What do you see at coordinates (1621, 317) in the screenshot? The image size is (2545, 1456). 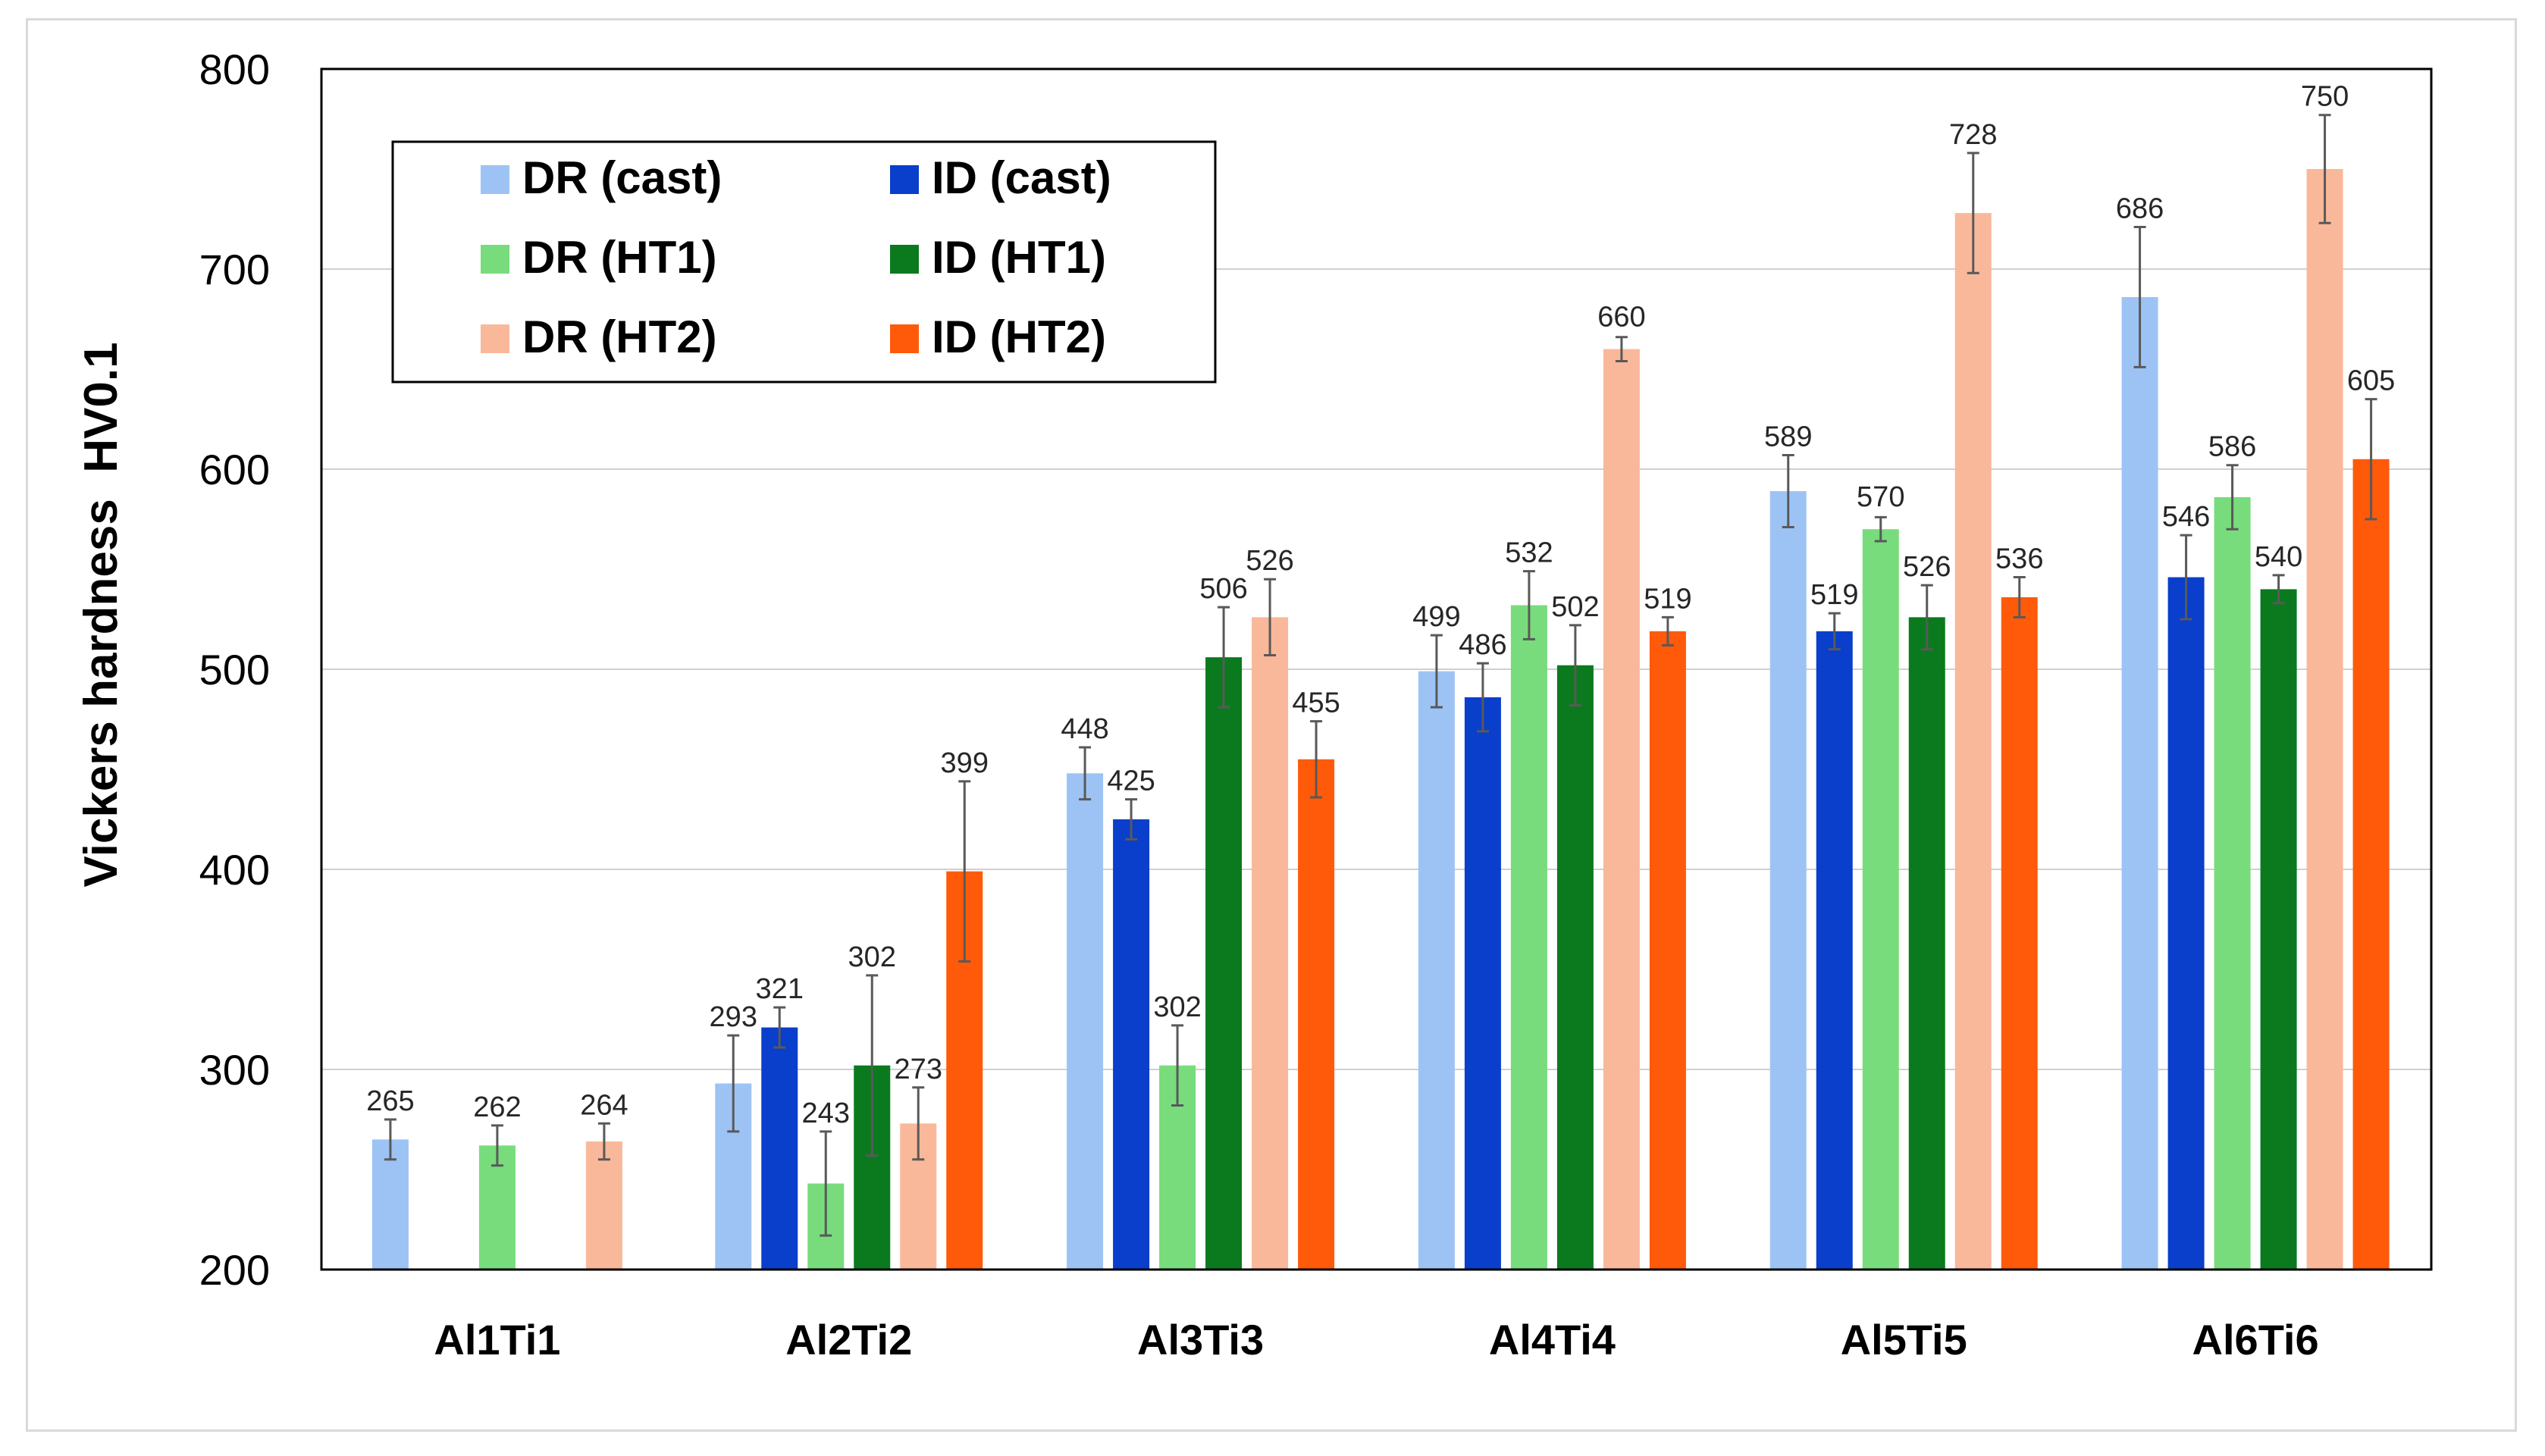 I see `data-label: 660` at bounding box center [1621, 317].